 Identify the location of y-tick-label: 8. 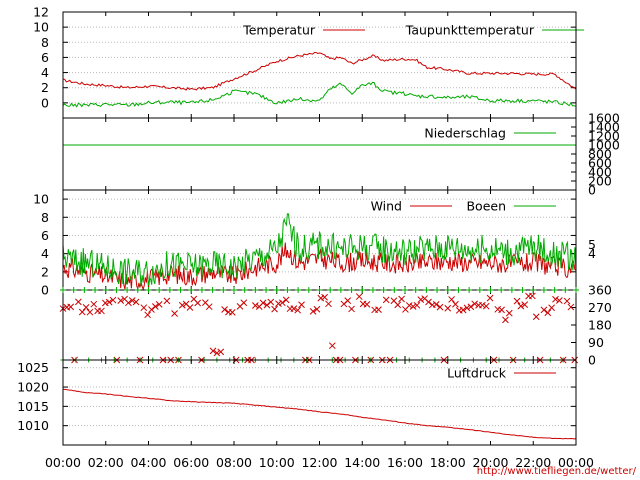
(45, 42).